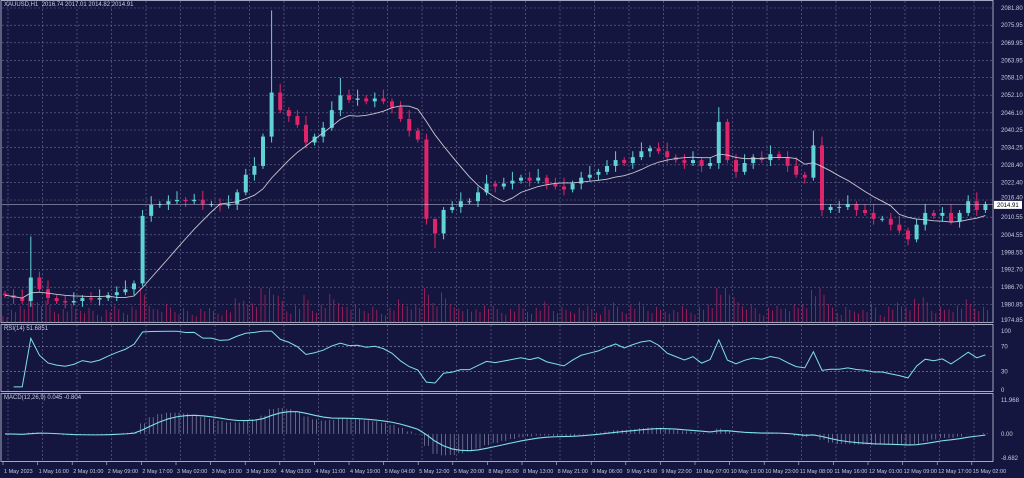 The width and height of the screenshot is (1024, 478). What do you see at coordinates (885, 472) in the screenshot?
I see `x-tick-label: 12 May 01:00` at bounding box center [885, 472].